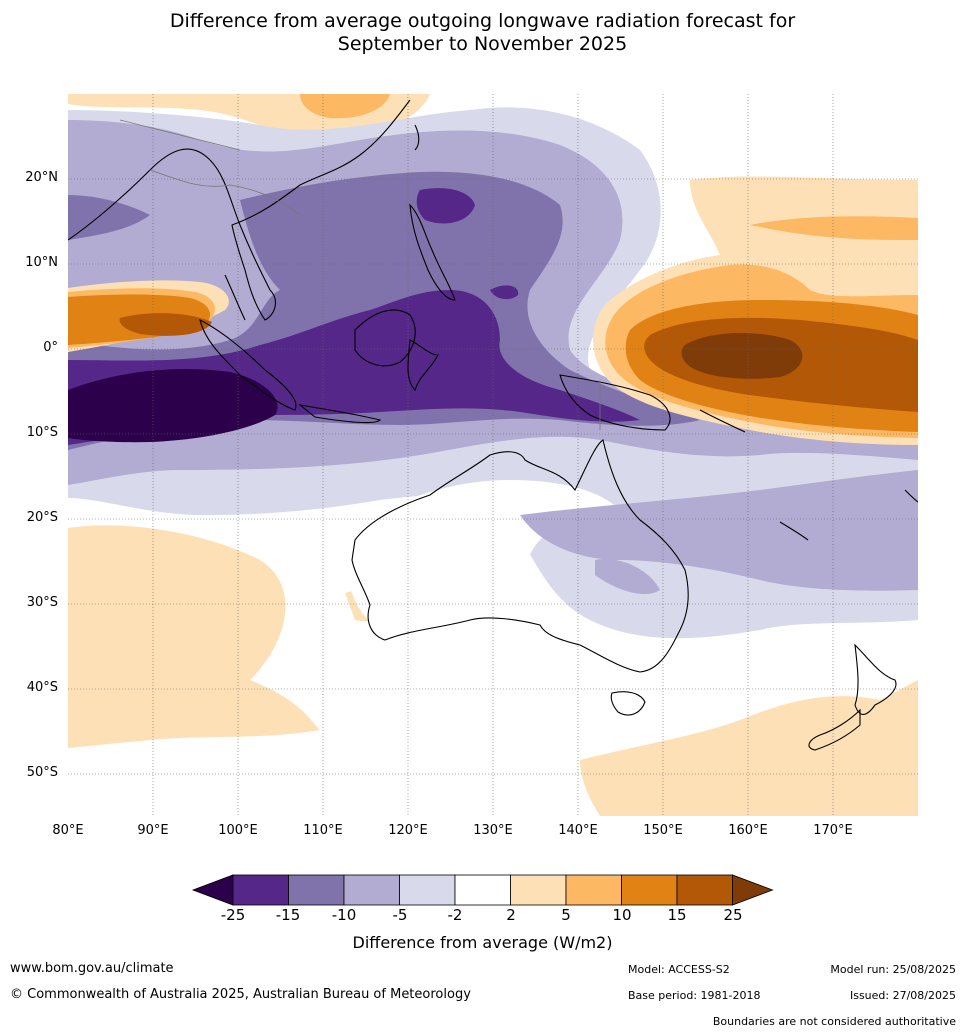 This screenshot has height=1035, width=965. I want to click on lat-tick-label: 10°N, so click(41, 262).